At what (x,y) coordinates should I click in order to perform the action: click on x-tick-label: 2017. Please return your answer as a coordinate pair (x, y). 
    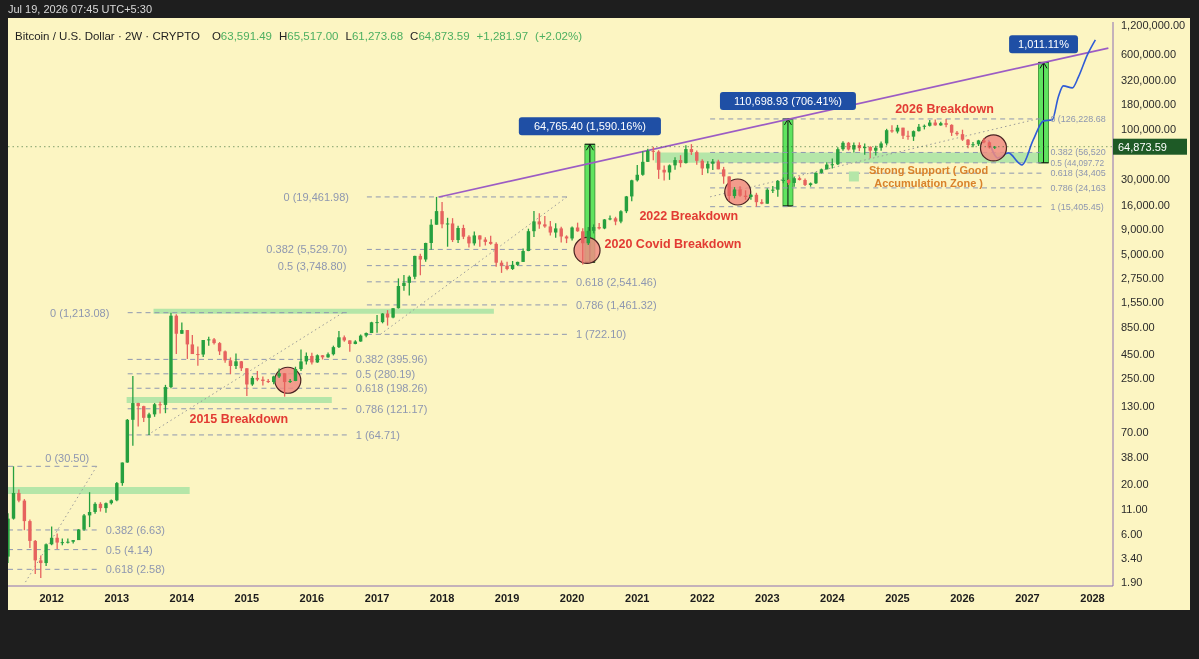
    Looking at the image, I should click on (377, 597).